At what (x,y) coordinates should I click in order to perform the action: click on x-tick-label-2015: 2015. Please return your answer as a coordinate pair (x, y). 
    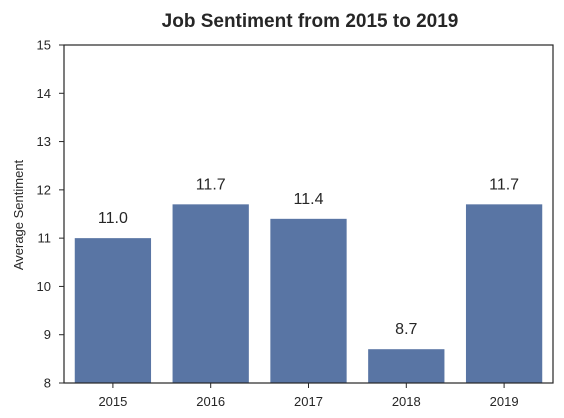
    Looking at the image, I should click on (112, 401).